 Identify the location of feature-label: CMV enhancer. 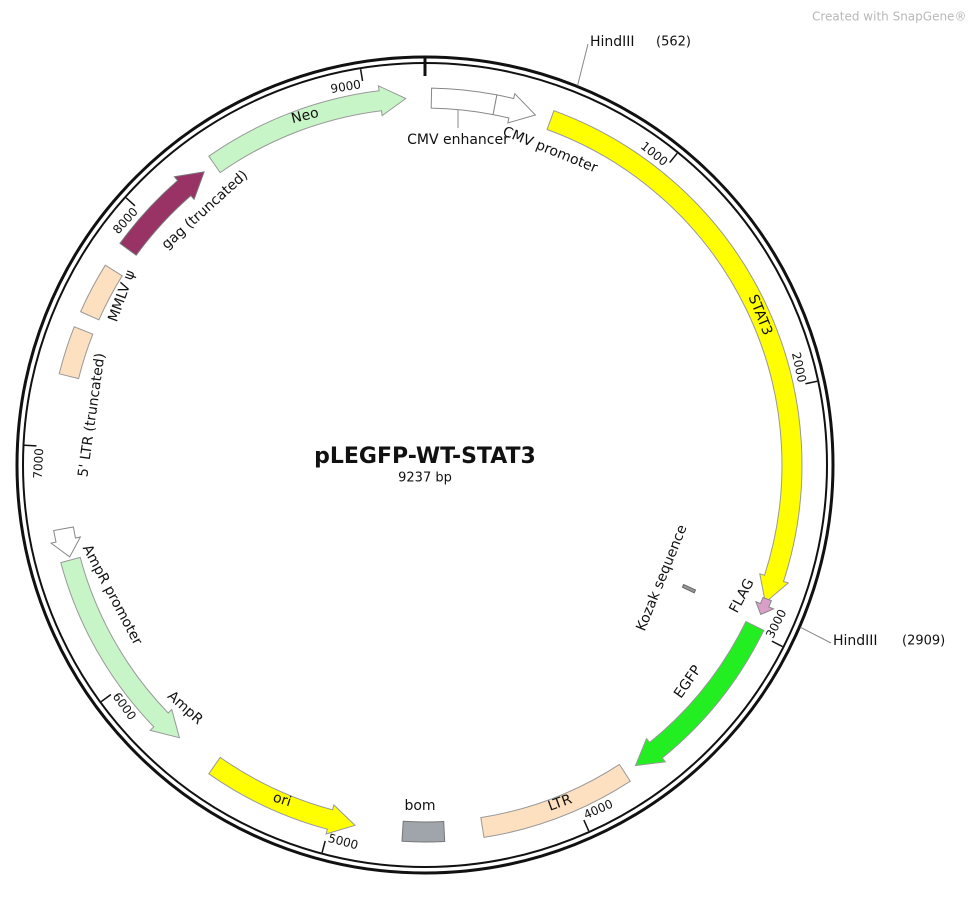
(458, 140).